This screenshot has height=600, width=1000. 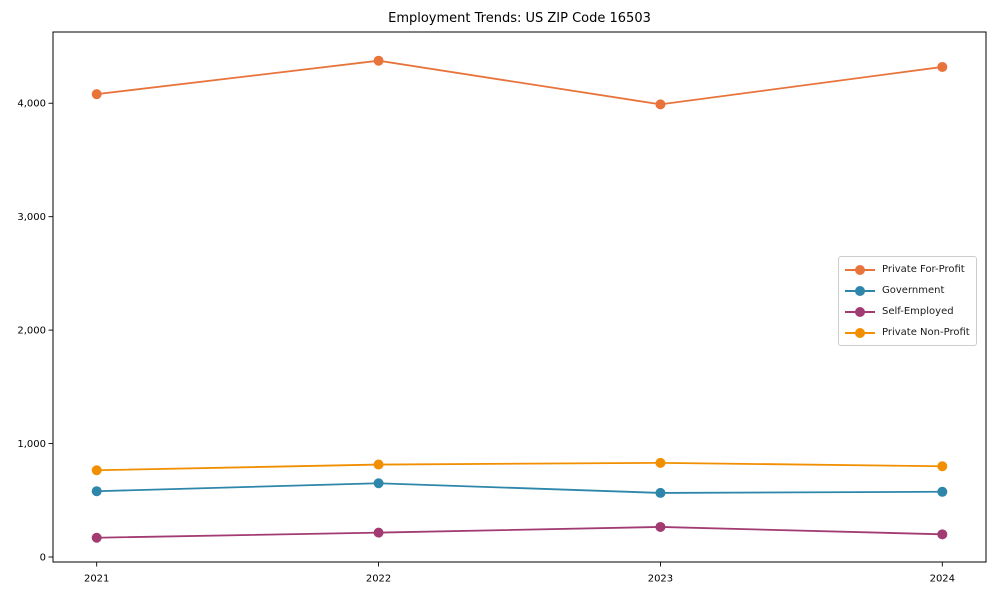 I want to click on x-axis-tick-label: 2024, so click(x=942, y=579).